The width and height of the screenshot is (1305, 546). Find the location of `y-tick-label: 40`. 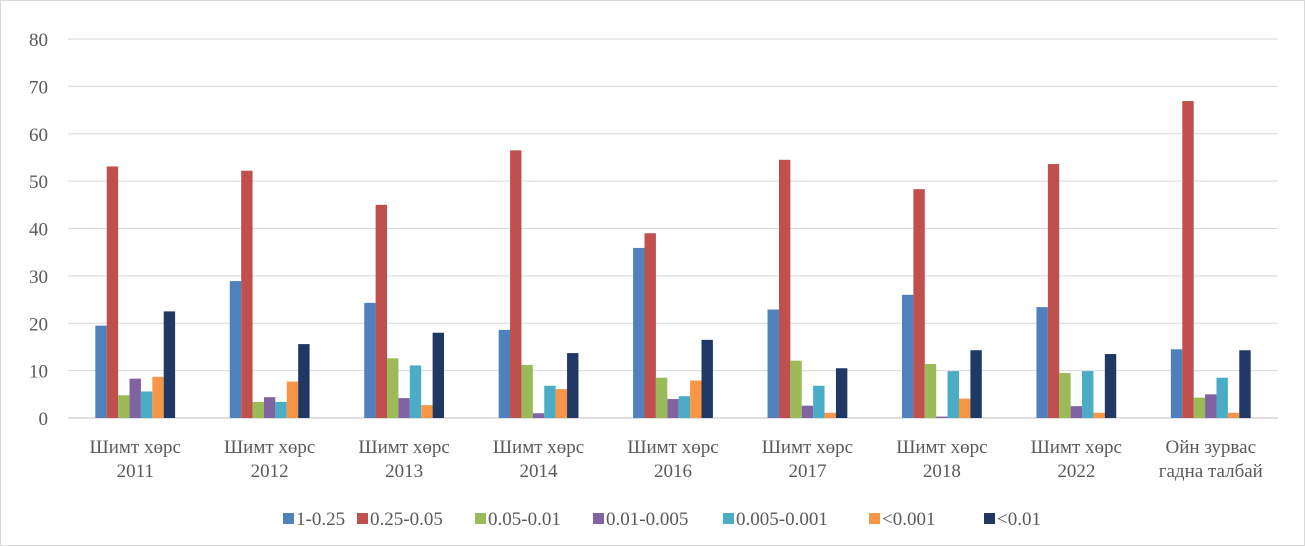

y-tick-label: 40 is located at coordinates (38, 230).